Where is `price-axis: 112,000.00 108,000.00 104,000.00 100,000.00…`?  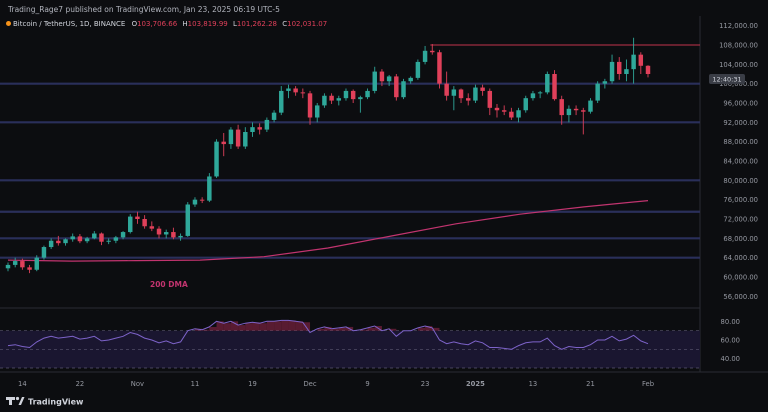
price-axis: 112,000.00 108,000.00 104,000.00 100,000.00… is located at coordinates (738, 161).